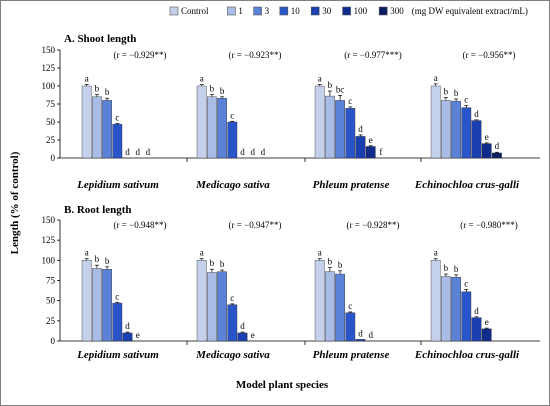 Image resolution: width=550 pixels, height=406 pixels. What do you see at coordinates (296, 11) in the screenshot?
I see `legend-entry: 10` at bounding box center [296, 11].